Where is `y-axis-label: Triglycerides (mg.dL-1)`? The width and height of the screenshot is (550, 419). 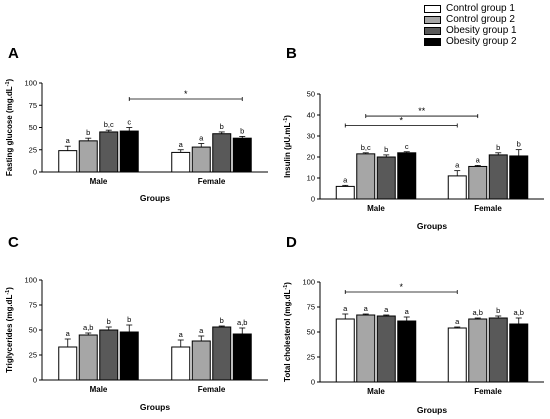 y-axis-label: Triglycerides (mg.dL-1) is located at coordinates (9, 330).